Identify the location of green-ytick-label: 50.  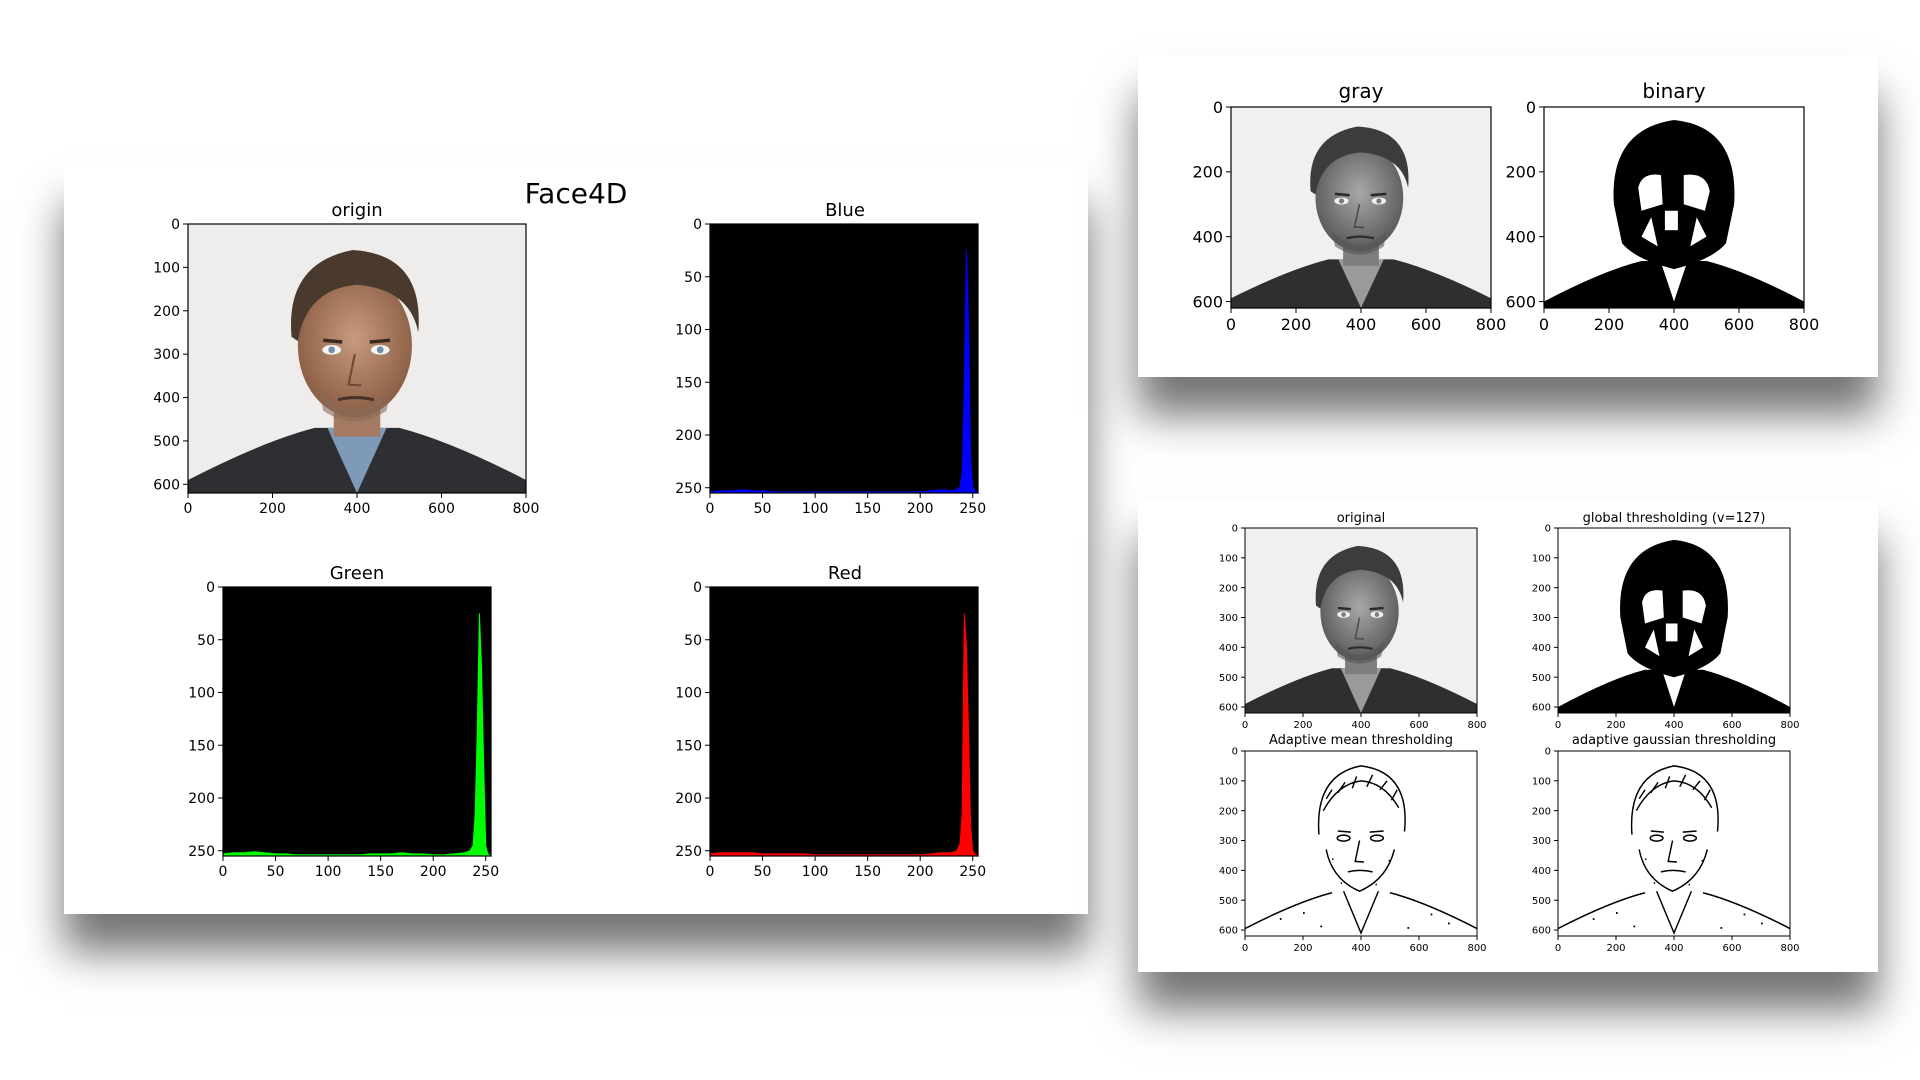
(206, 641).